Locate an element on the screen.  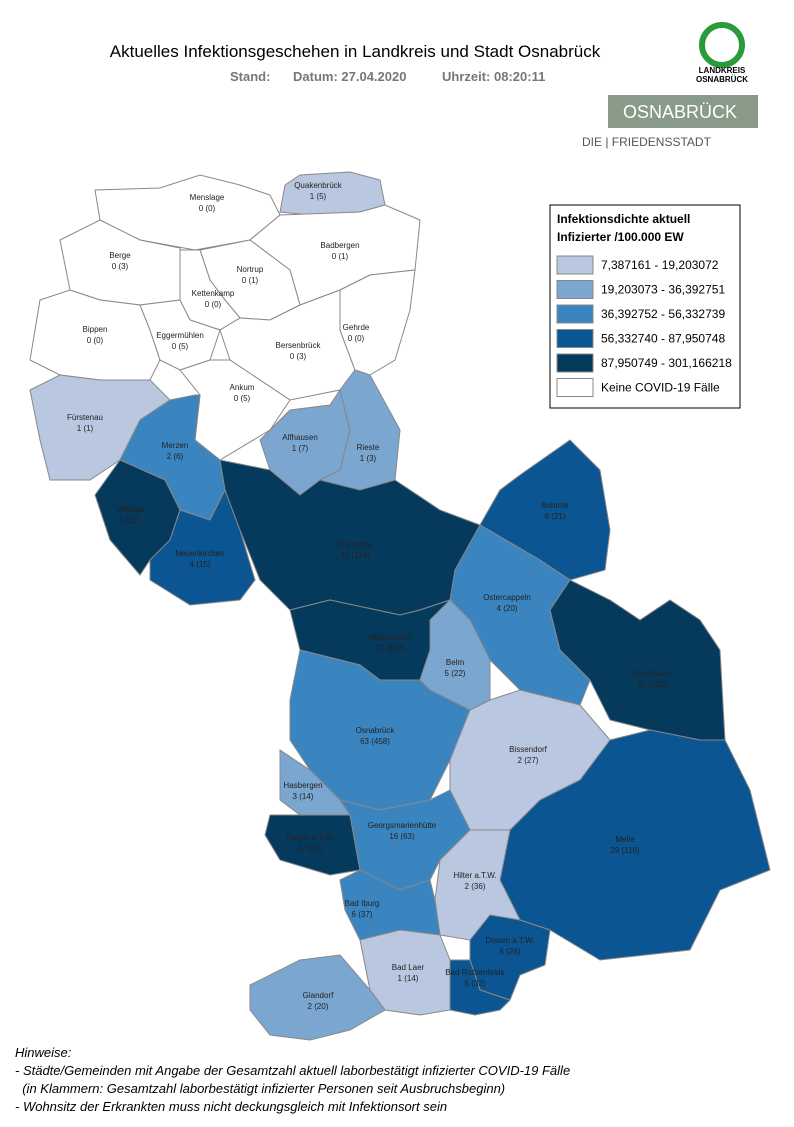
legend-label: 87,950749 - 301,166218 is located at coordinates (666, 363).